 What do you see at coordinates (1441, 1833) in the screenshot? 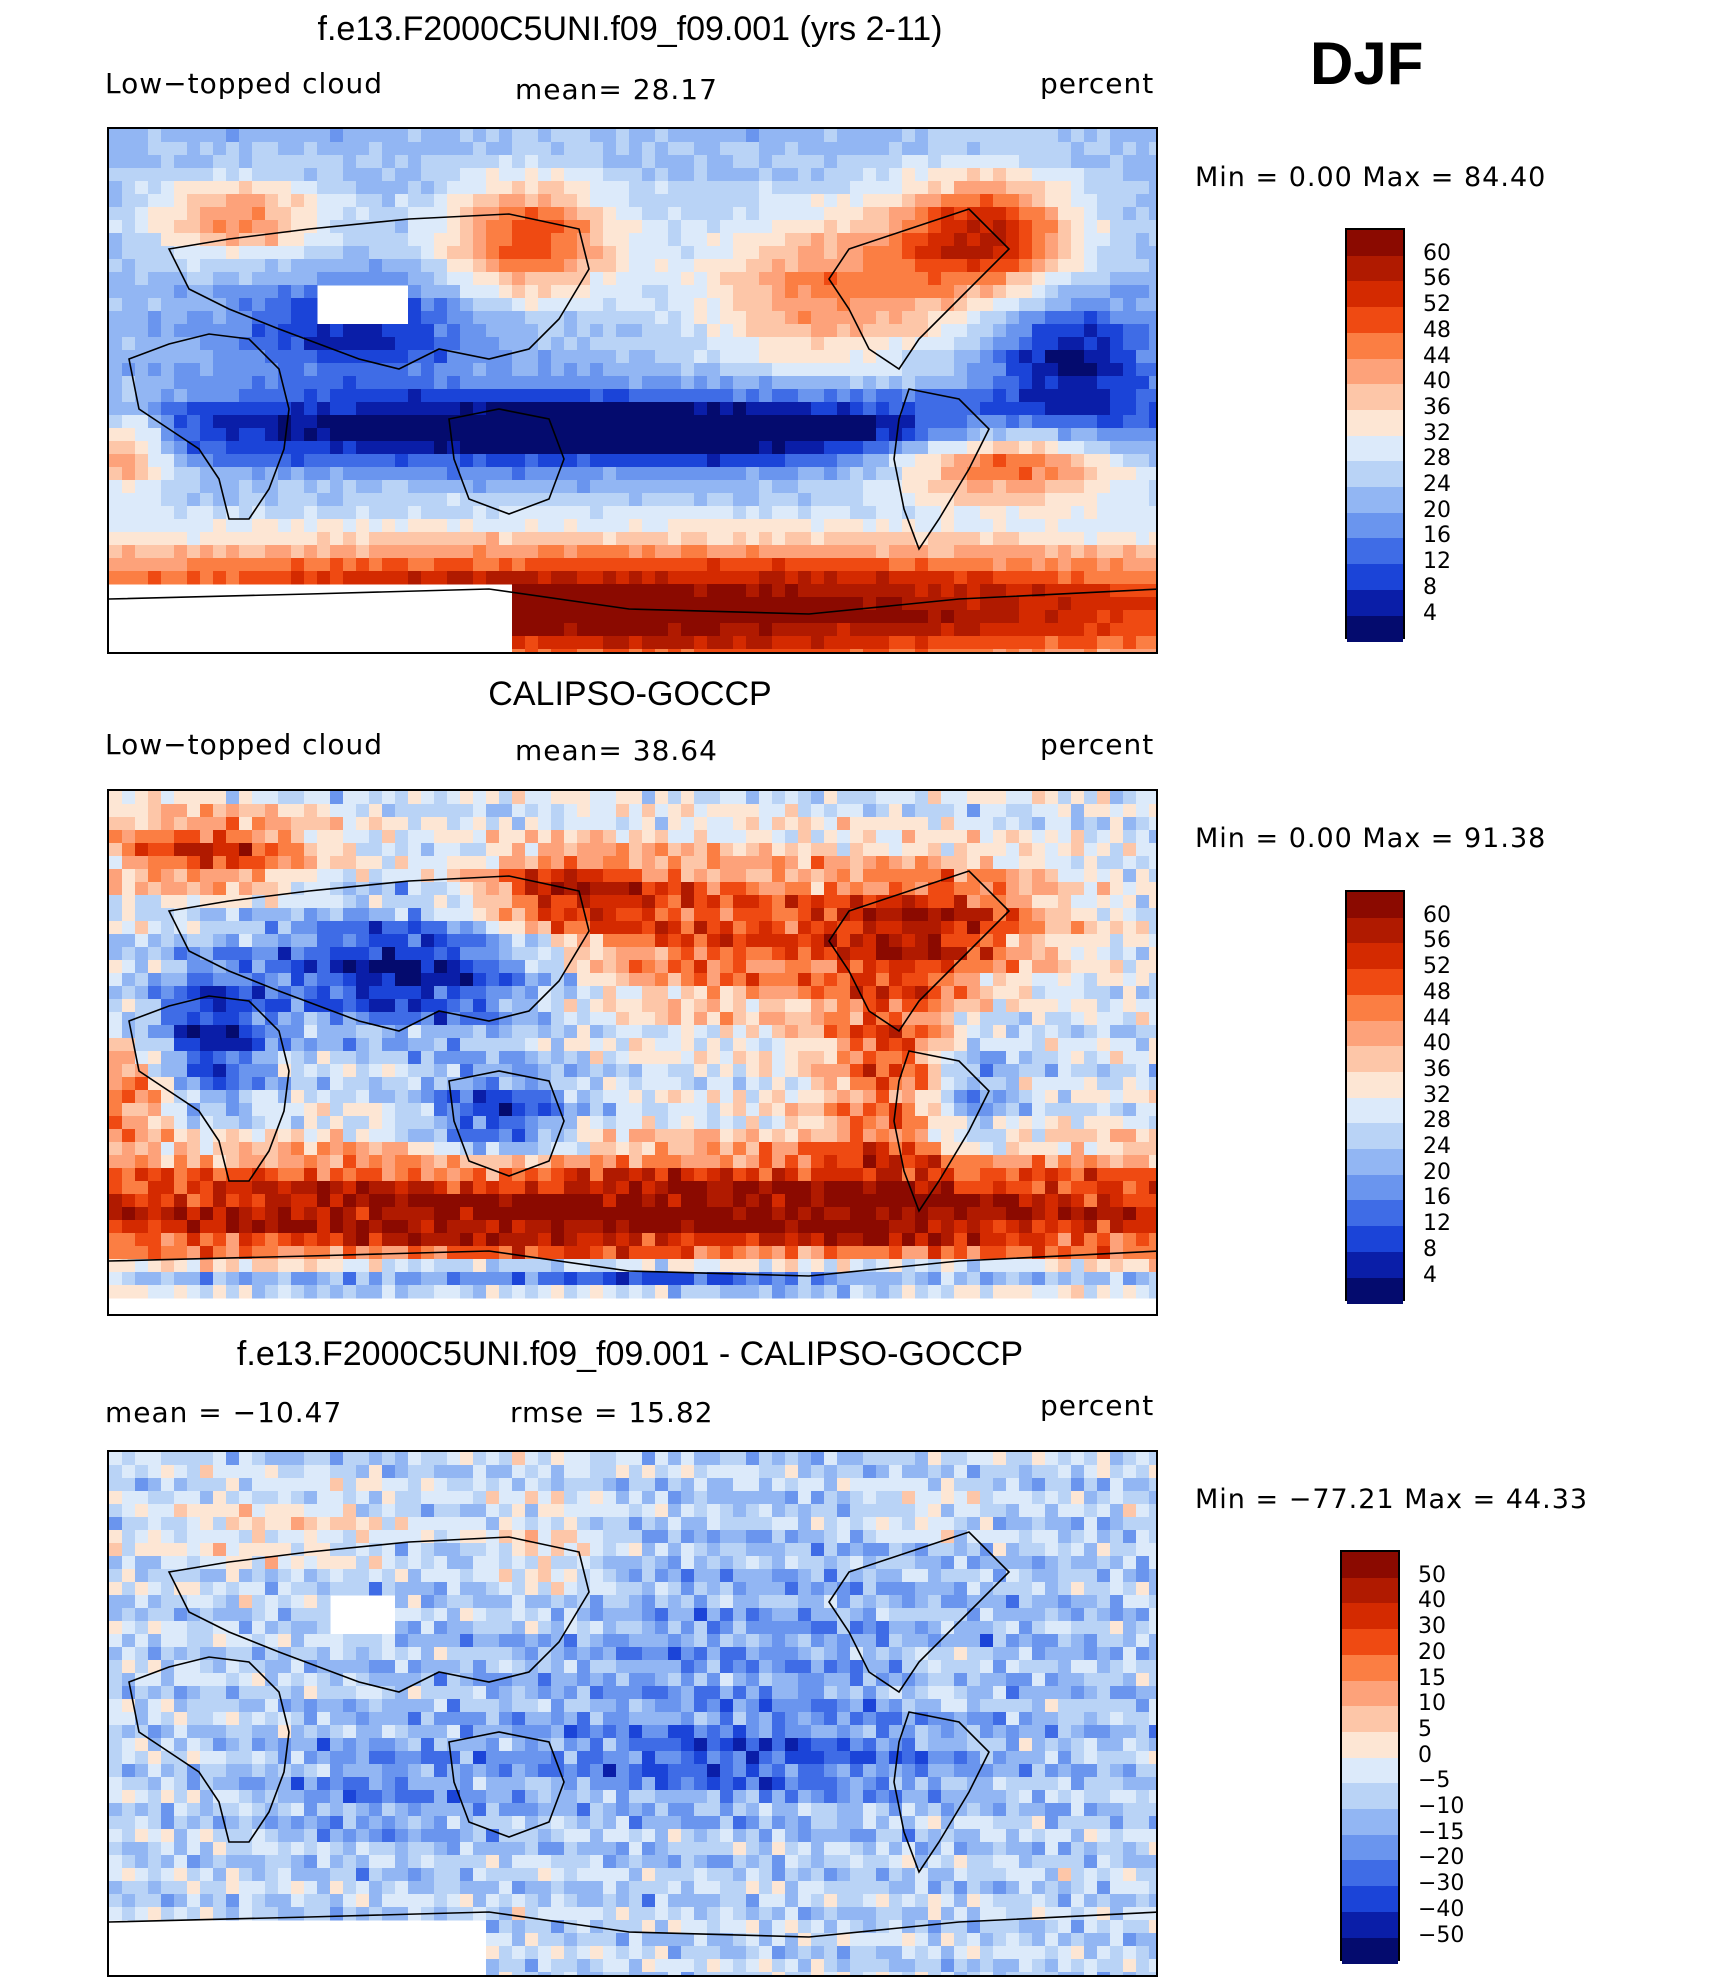
I see `colorbar-tick-label: −15` at bounding box center [1441, 1833].